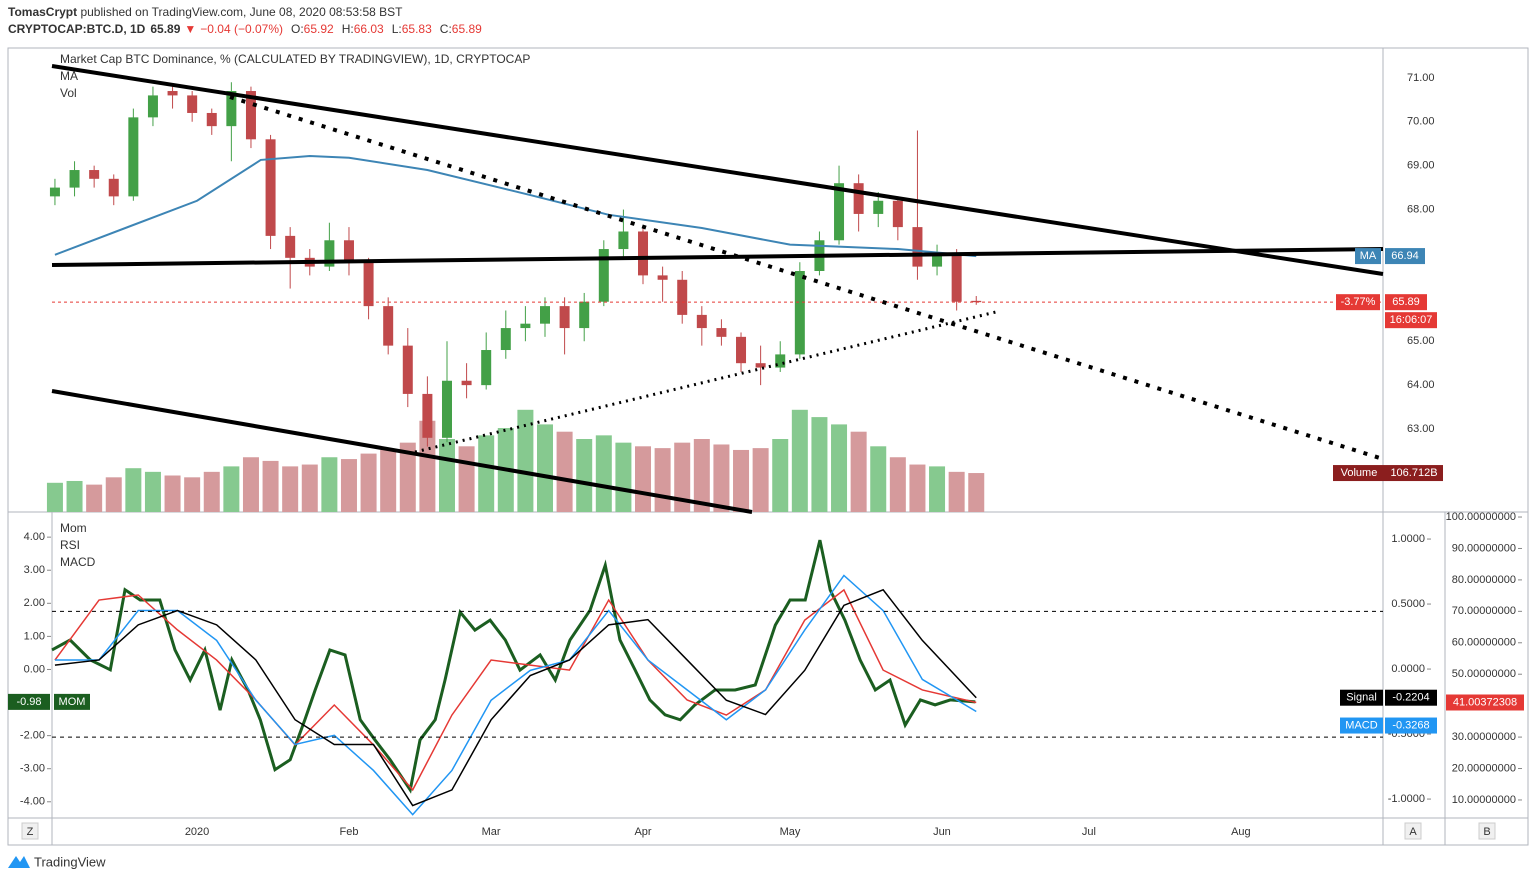 The image size is (1536, 882). What do you see at coordinates (1411, 725) in the screenshot?
I see `macd-value-box` at bounding box center [1411, 725].